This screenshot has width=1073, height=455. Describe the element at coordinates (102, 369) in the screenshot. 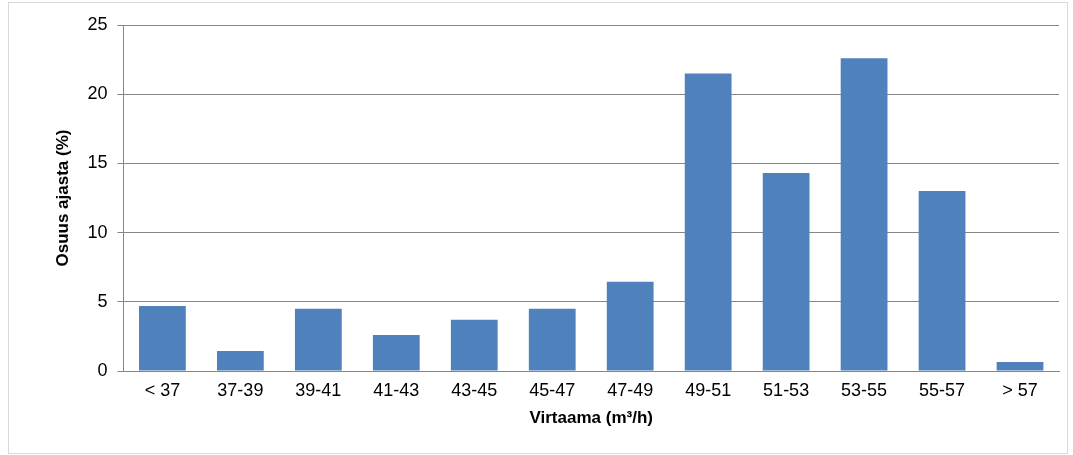

I see `y-tick-label: 0` at that location.